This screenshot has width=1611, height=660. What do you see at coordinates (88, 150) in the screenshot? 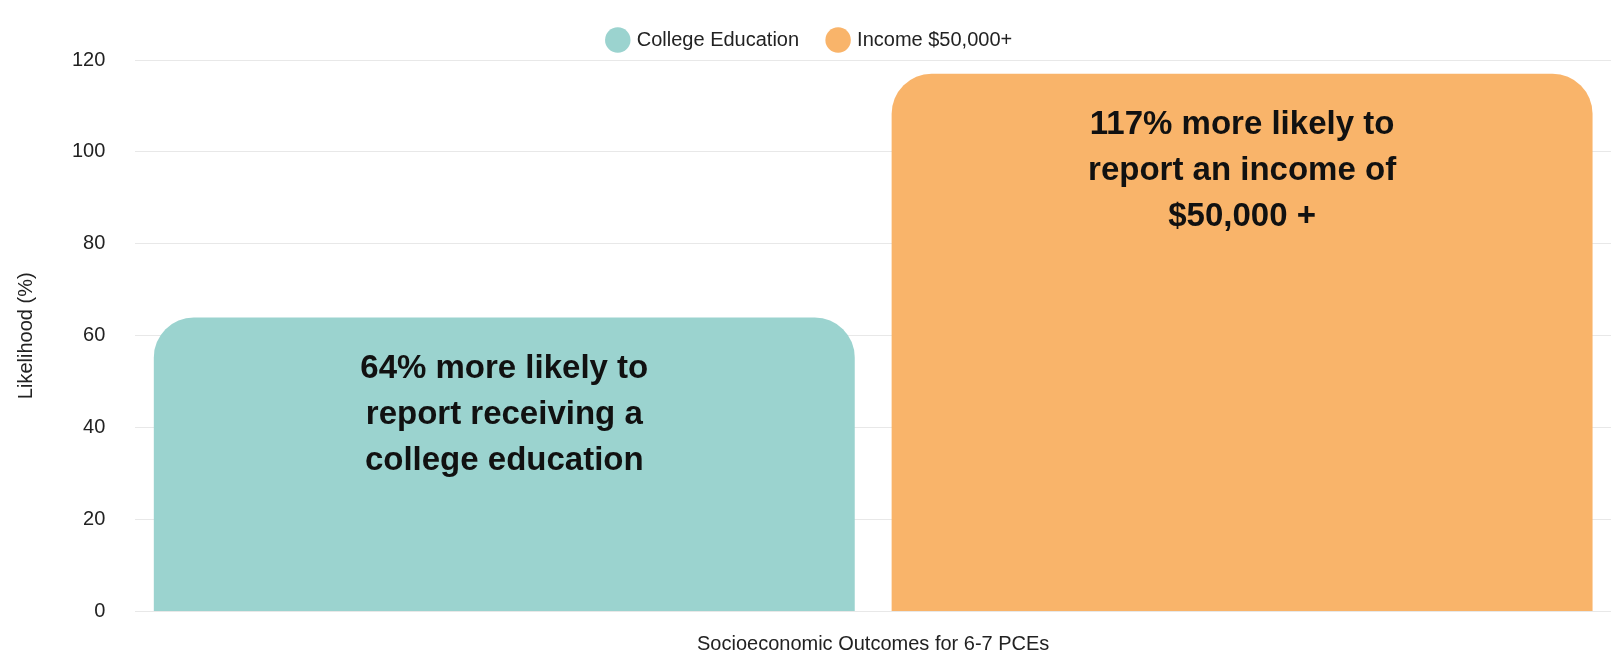
I see `y-tick-label: 100` at bounding box center [88, 150].